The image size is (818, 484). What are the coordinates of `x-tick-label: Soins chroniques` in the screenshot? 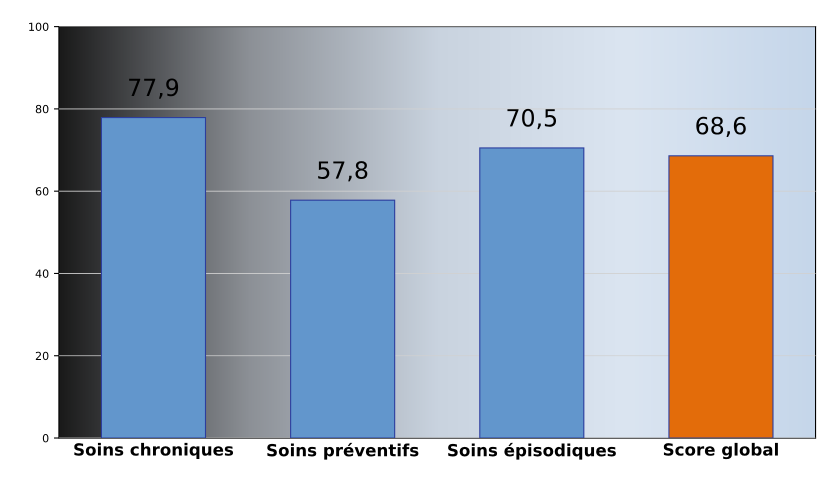 It's located at (154, 451).